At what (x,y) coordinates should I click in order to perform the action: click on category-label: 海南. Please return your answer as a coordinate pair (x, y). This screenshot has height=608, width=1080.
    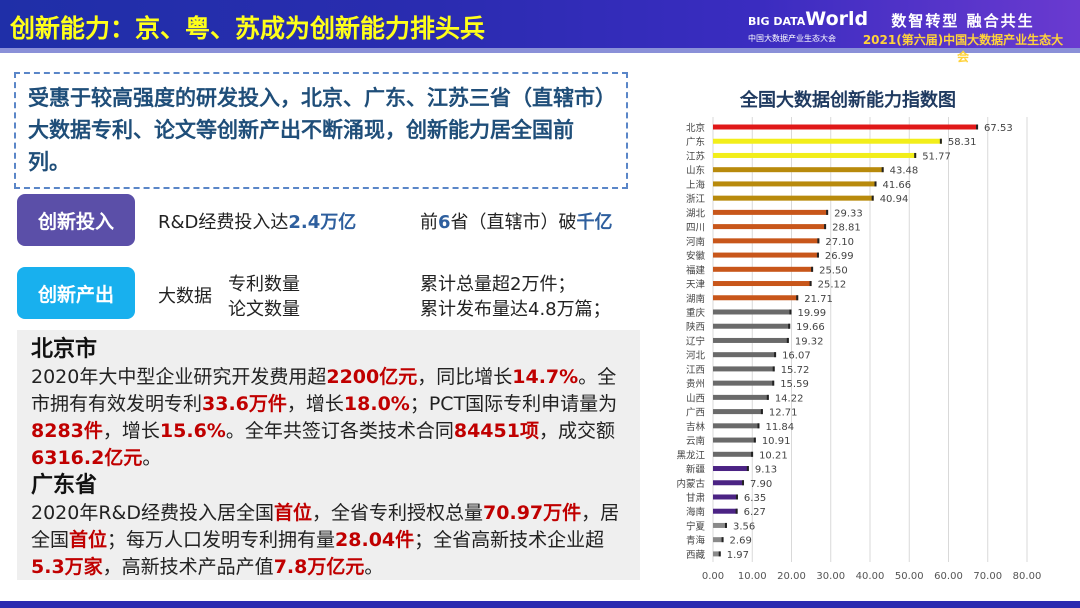
    Looking at the image, I should click on (695, 512).